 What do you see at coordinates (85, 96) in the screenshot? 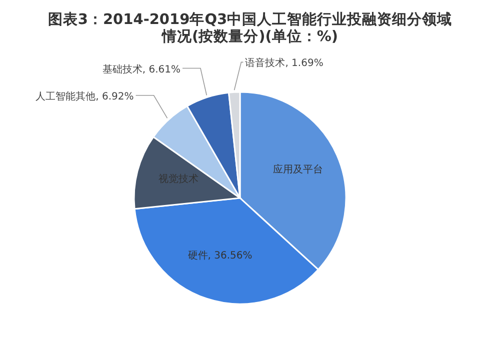
I see `slice-label: 人工智能其他, 6.92%` at bounding box center [85, 96].